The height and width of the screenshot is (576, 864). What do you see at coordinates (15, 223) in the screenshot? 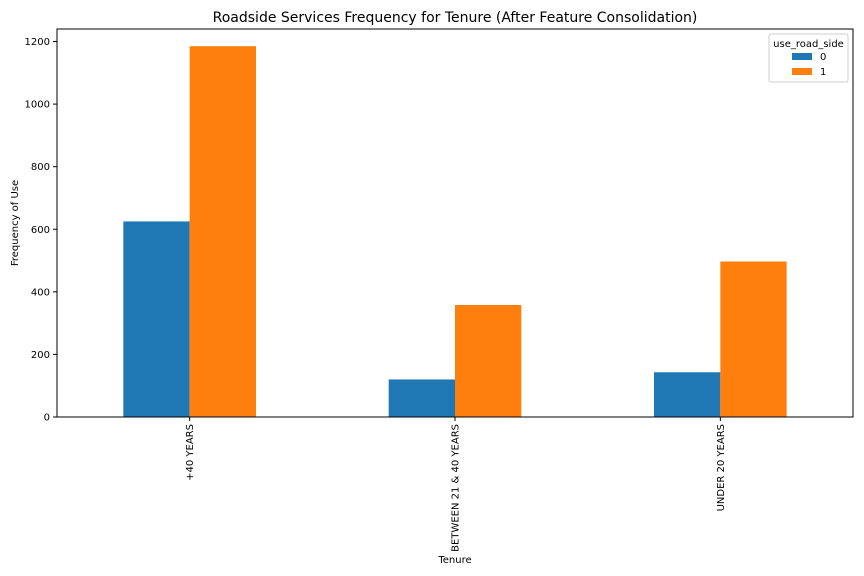
I see `y-axis-label: Frequency of Use` at bounding box center [15, 223].